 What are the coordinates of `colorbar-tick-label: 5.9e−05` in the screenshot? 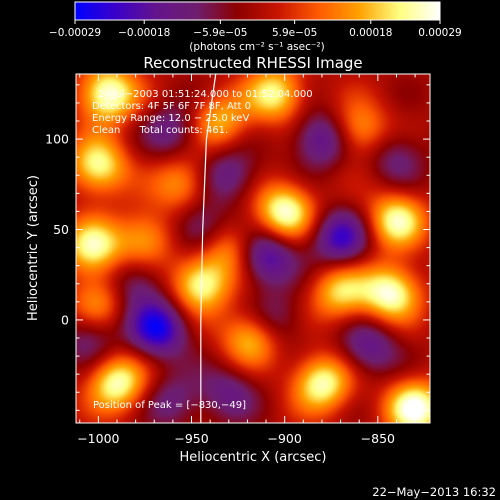 It's located at (294, 33).